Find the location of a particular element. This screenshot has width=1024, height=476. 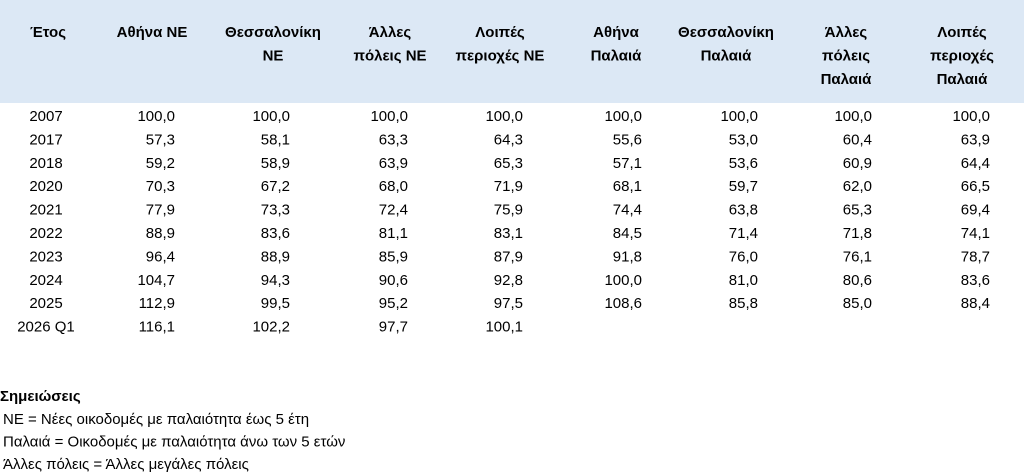

cell-value: 65,3 is located at coordinates (508, 163).